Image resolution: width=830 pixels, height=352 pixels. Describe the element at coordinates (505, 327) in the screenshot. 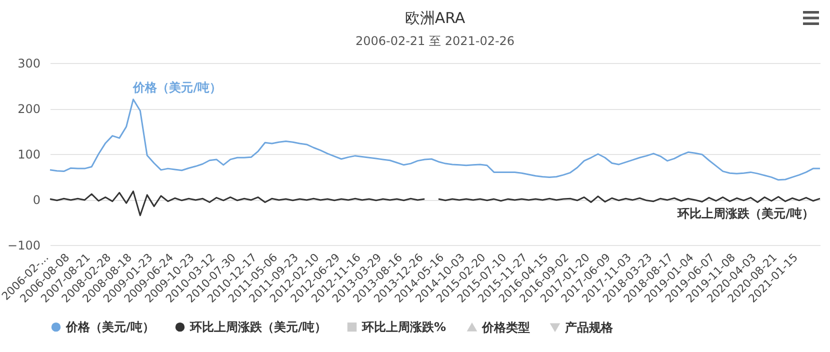

I see `text: 价格类型` at that location.